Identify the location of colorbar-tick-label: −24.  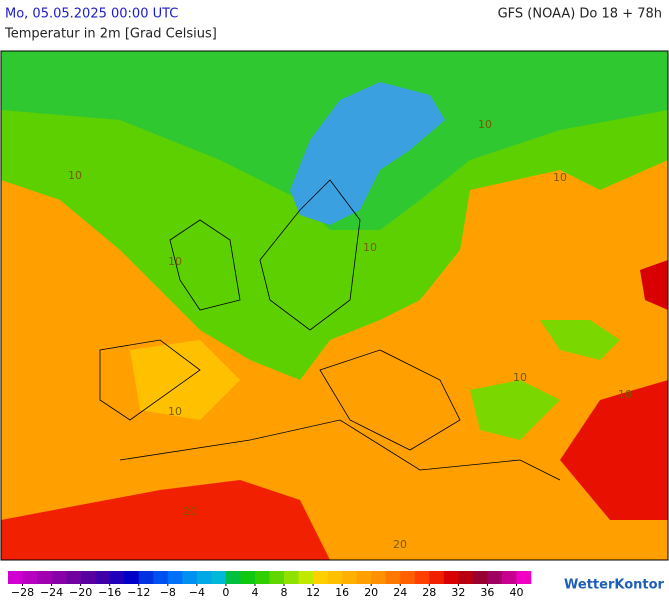
(51, 592).